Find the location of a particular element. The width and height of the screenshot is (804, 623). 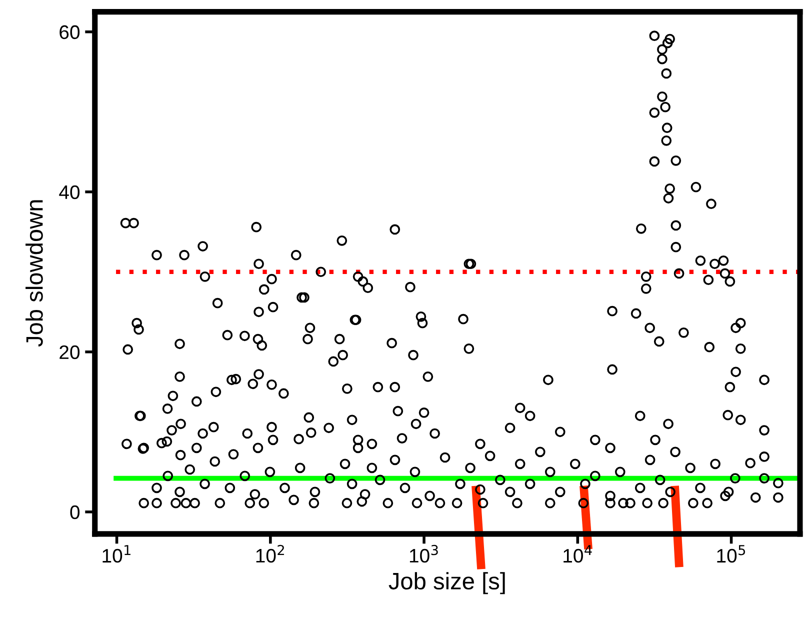

y-tick-label: 20 is located at coordinates (70, 352).